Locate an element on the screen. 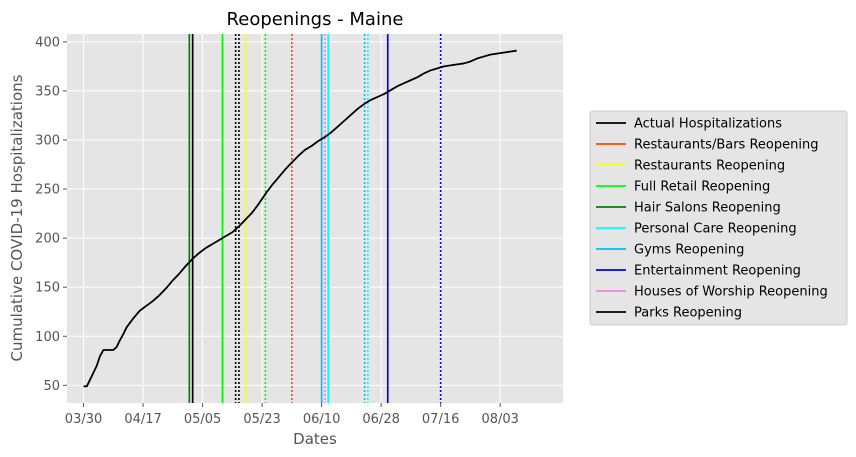 This screenshot has width=856, height=457. y-tick-label: 250 is located at coordinates (47, 190).